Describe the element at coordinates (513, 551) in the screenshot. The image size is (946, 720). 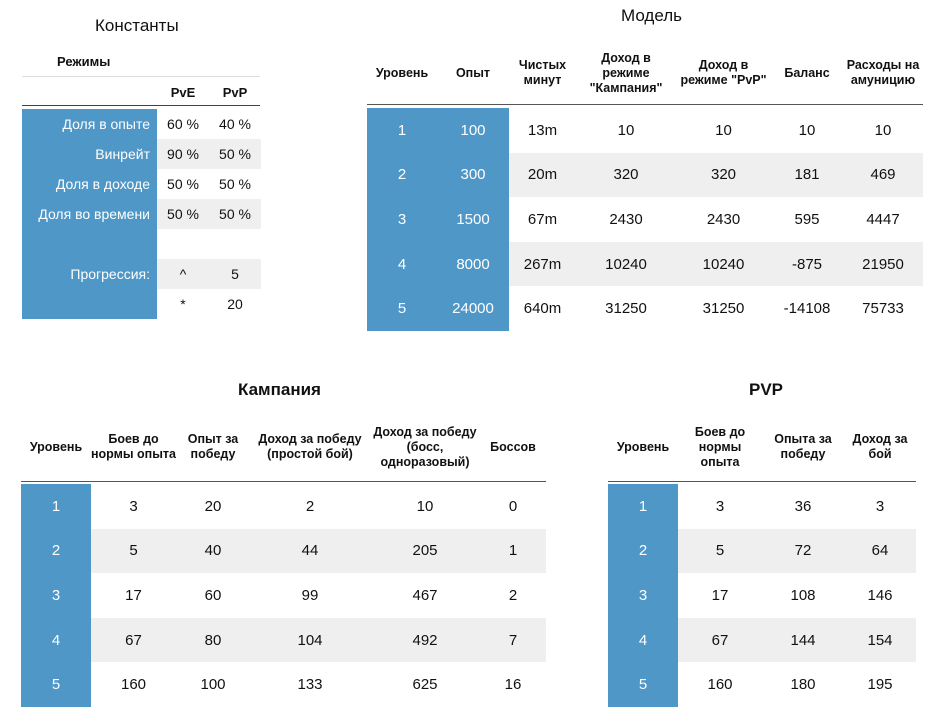
I see `campaign-value-cell: 1` at that location.